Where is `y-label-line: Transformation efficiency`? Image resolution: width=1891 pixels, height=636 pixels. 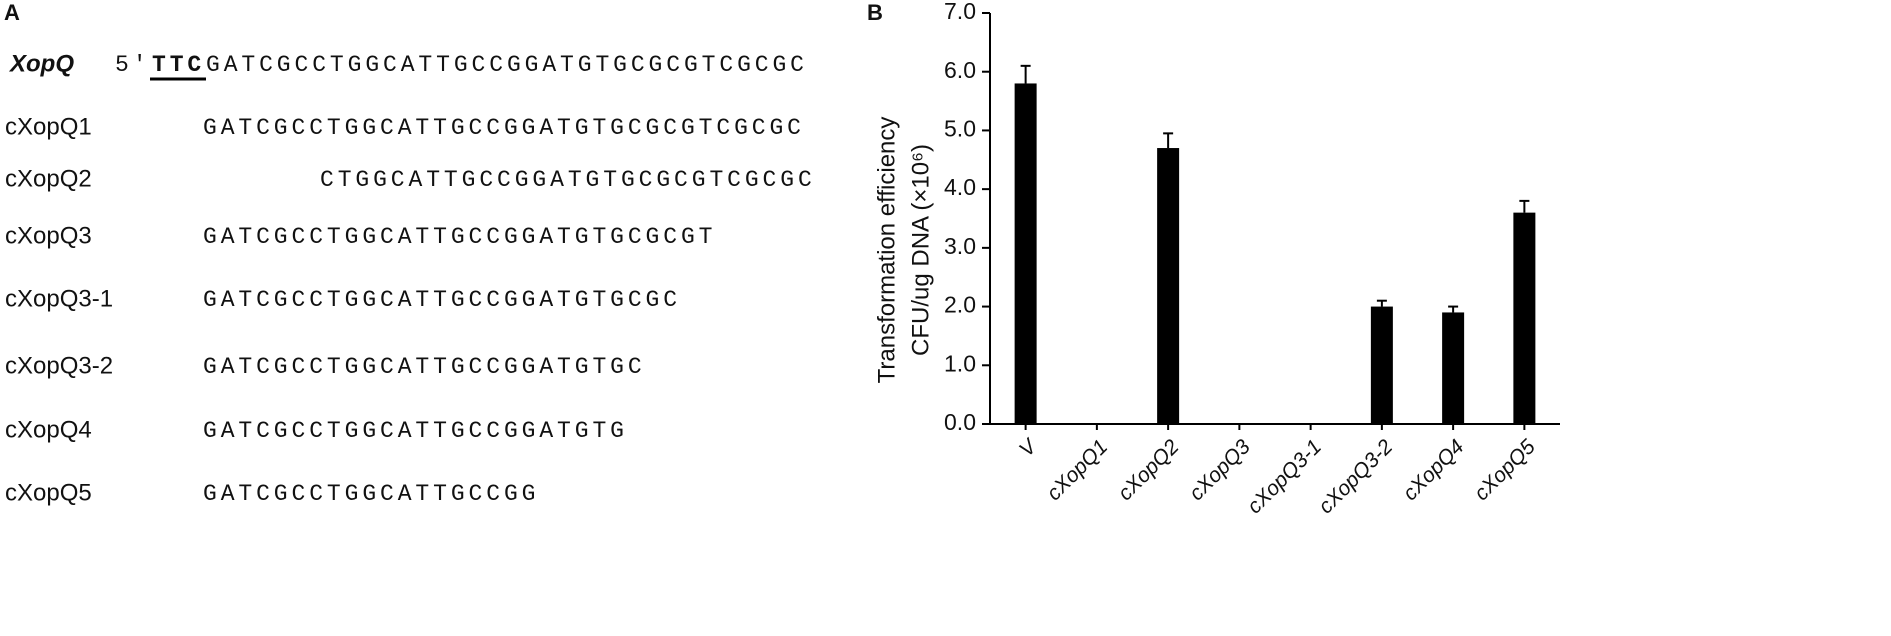
y-label-line: Transformation efficiency is located at coordinates (886, 250).